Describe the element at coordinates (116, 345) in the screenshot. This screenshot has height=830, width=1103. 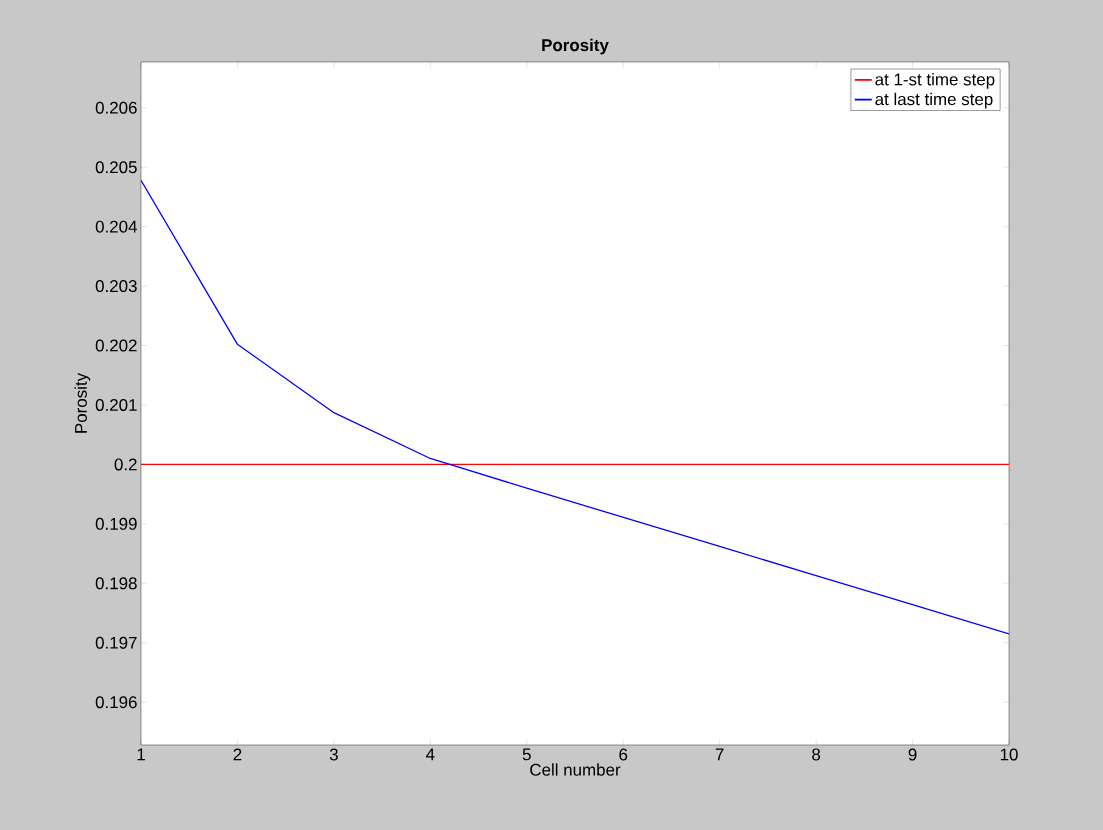
I see `y-tick-label: 0.202` at that location.